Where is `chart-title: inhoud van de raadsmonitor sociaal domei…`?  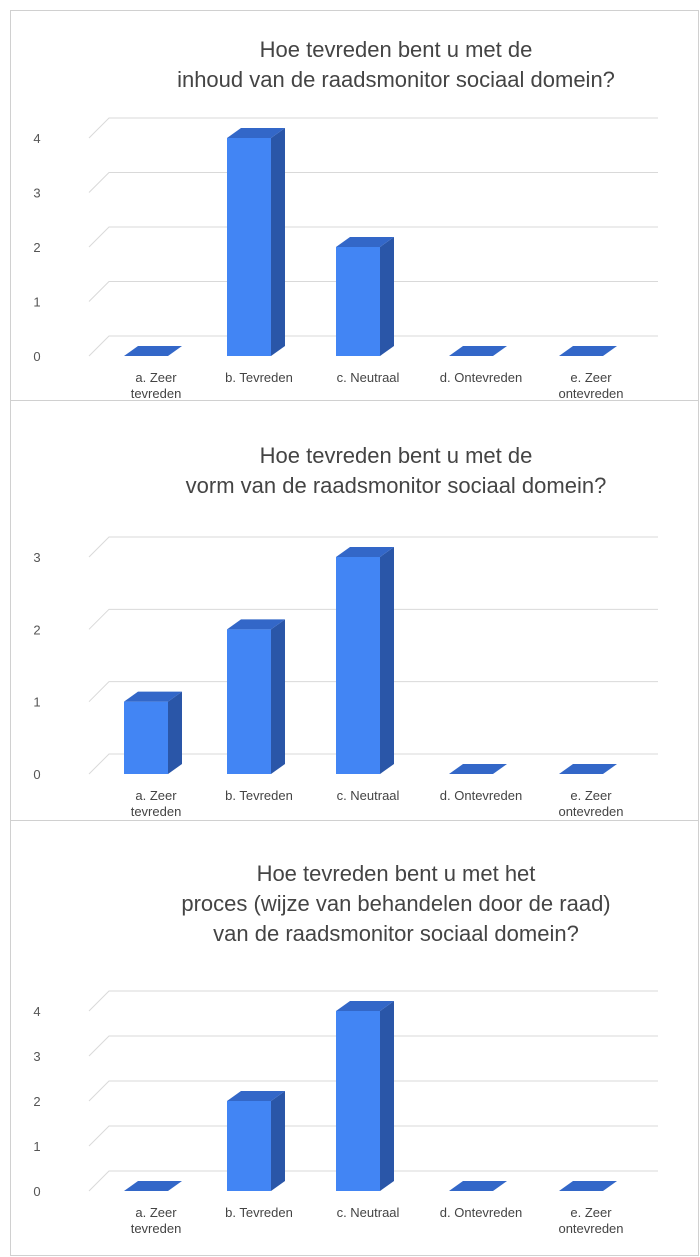
chart-title: inhoud van de raadsmonitor sociaal domei… is located at coordinates (396, 79).